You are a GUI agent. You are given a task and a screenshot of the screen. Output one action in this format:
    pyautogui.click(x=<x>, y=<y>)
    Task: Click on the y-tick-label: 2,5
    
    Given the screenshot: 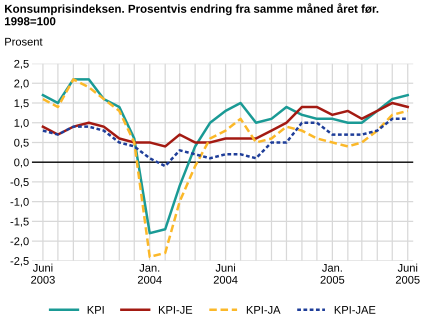 What is the action you would take?
    pyautogui.click(x=21, y=65)
    